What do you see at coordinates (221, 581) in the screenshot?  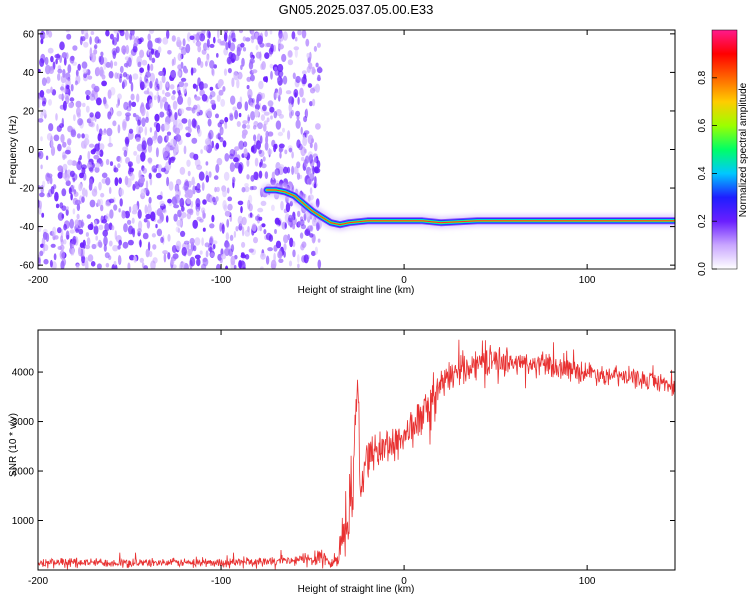 I see `snr-x-tick-label: -100` at bounding box center [221, 581].